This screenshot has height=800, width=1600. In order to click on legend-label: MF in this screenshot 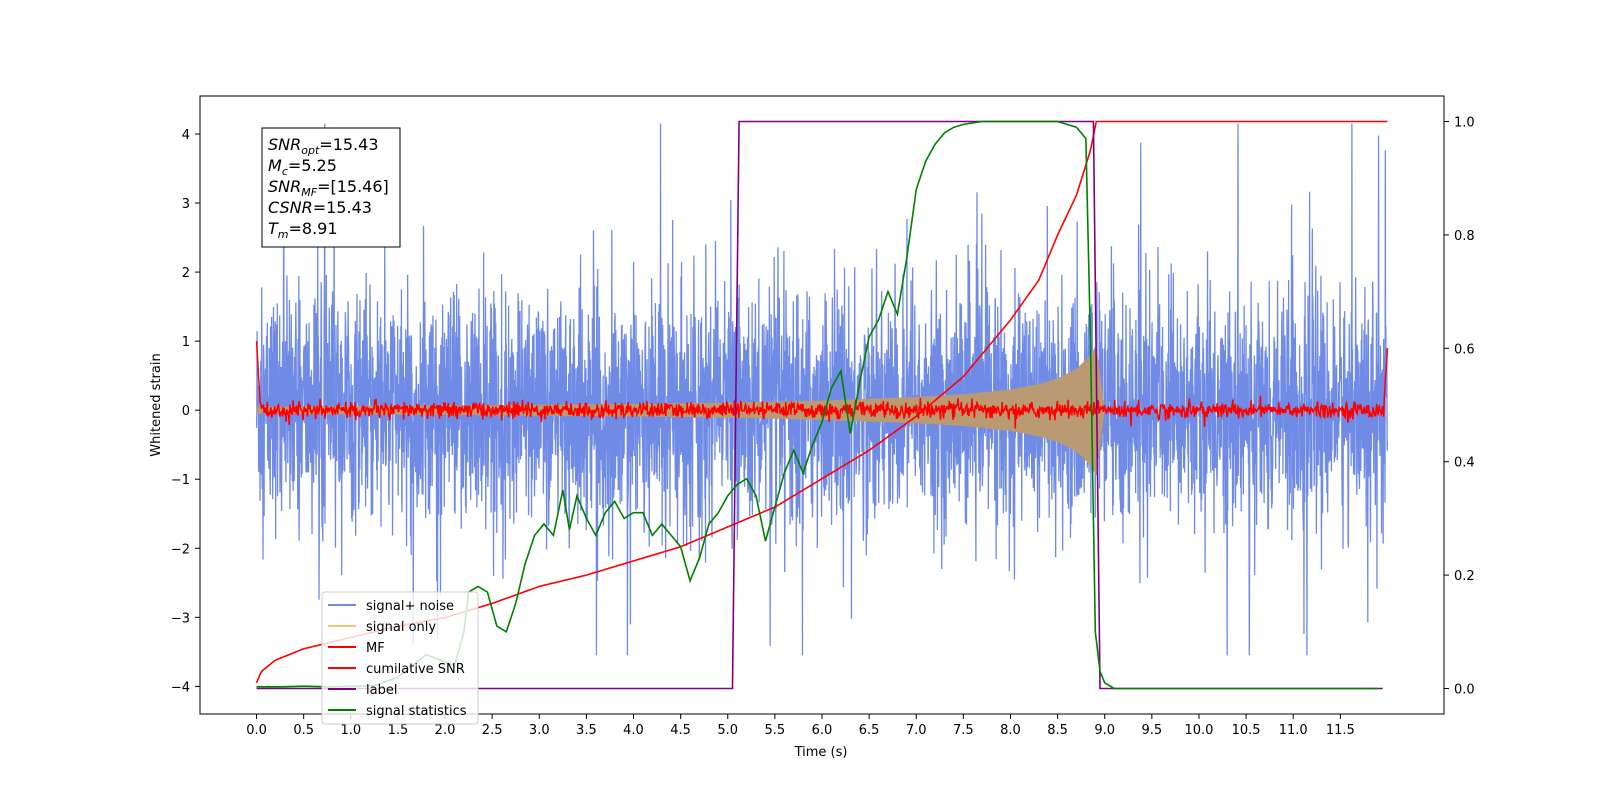, I will do `click(375, 648)`.